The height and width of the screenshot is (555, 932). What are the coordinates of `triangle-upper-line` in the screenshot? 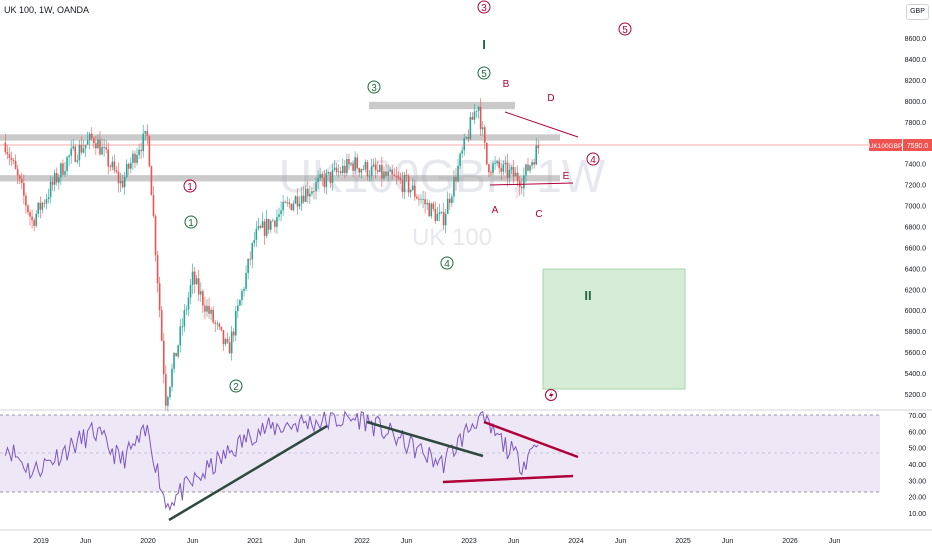 It's located at (541, 124).